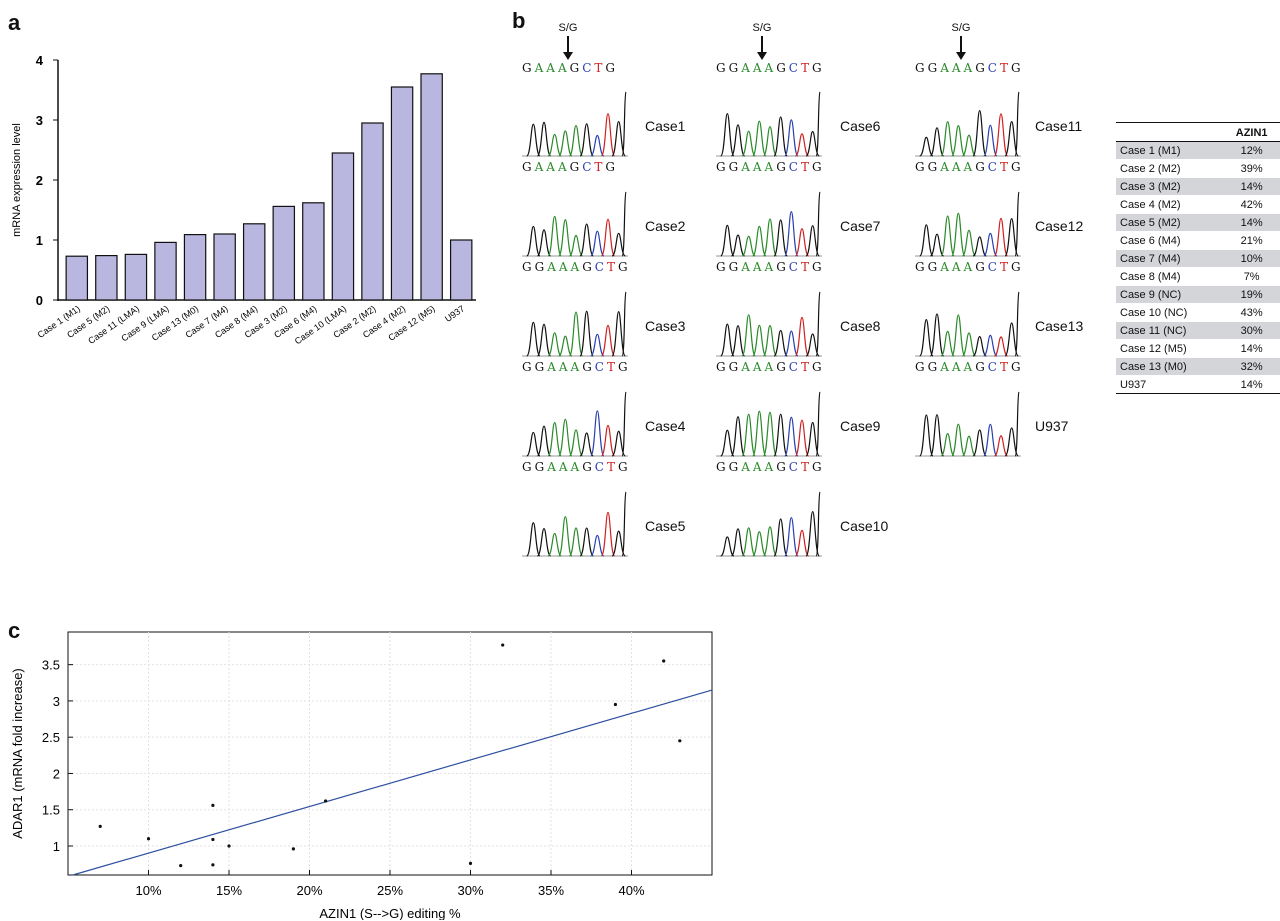 This screenshot has height=921, width=1280. I want to click on table-row: Case 12 (M5) 14%, so click(1198, 349).